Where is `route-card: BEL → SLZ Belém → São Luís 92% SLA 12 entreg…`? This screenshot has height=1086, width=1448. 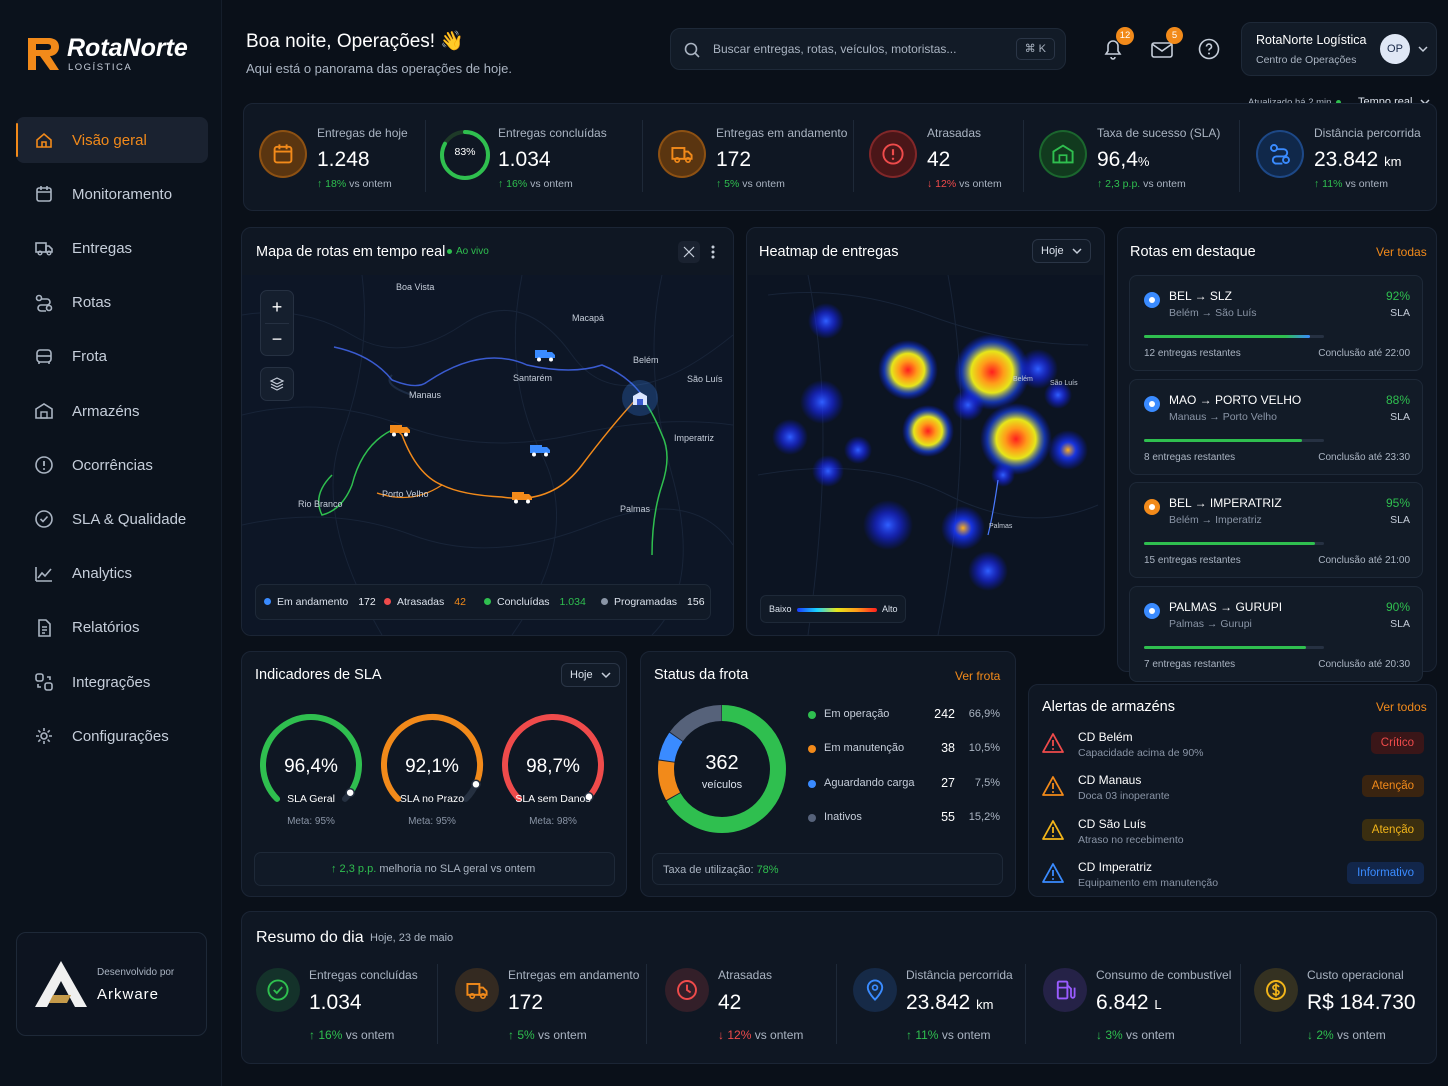 route-card: BEL → SLZ Belém → São Luís 92% SLA 12 entreg… is located at coordinates (1276, 323).